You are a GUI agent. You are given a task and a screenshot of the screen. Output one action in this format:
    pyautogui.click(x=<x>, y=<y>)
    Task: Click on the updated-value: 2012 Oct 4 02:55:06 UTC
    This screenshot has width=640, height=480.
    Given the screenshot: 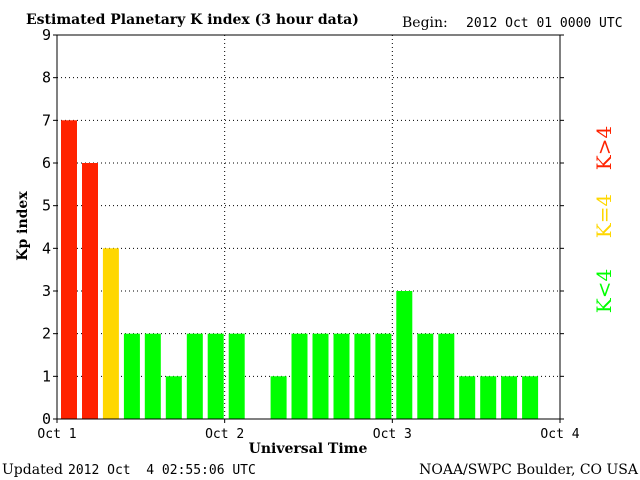 What is the action you would take?
    pyautogui.click(x=162, y=470)
    